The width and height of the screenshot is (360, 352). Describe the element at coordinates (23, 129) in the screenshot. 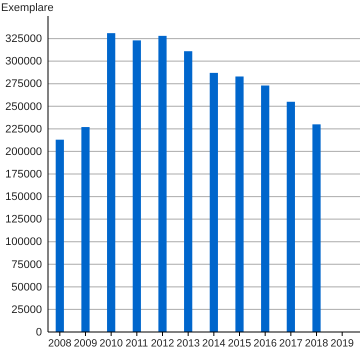

I see `y-tick-label: 225000` at that location.